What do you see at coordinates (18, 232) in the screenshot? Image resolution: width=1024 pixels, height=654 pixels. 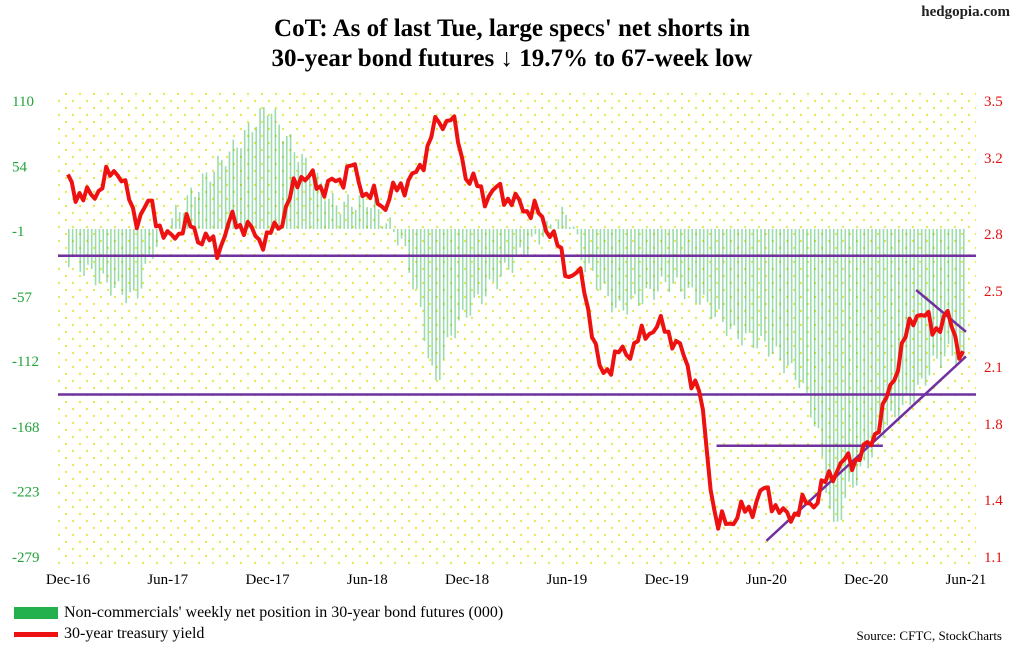 I see `left-axis-tick-label: -1` at bounding box center [18, 232].